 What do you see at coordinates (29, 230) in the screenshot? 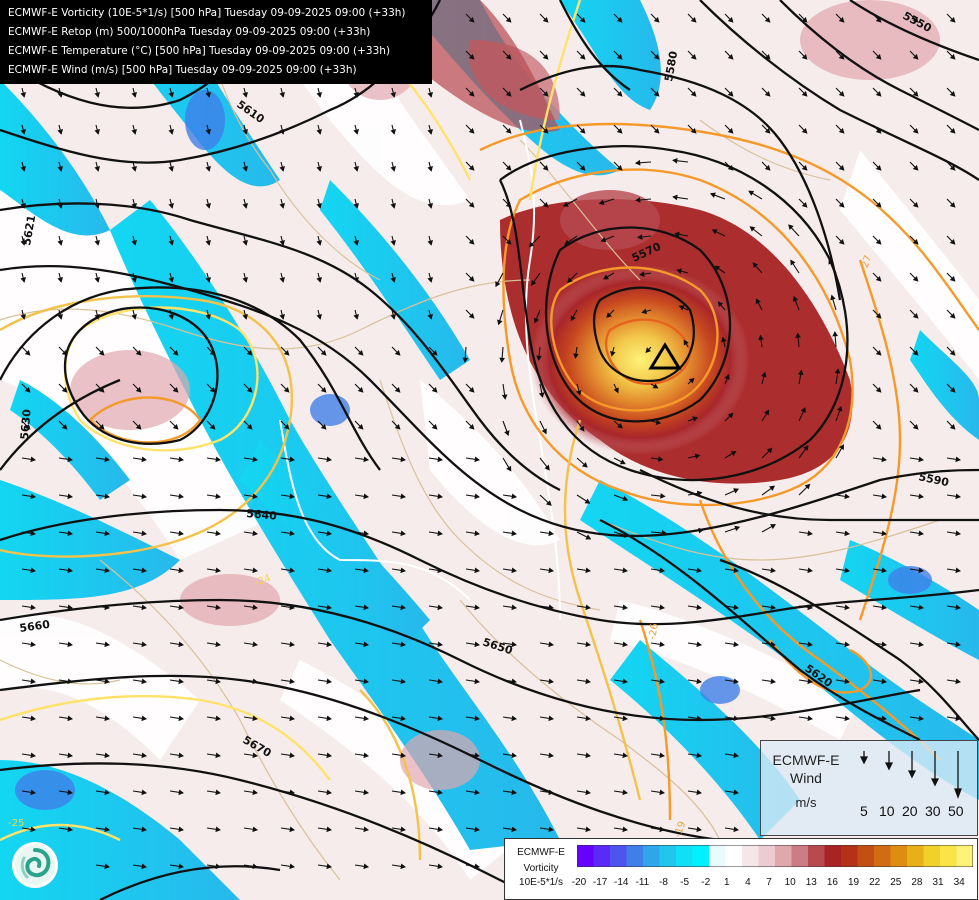
I see `contour-label: 5621` at bounding box center [29, 230].